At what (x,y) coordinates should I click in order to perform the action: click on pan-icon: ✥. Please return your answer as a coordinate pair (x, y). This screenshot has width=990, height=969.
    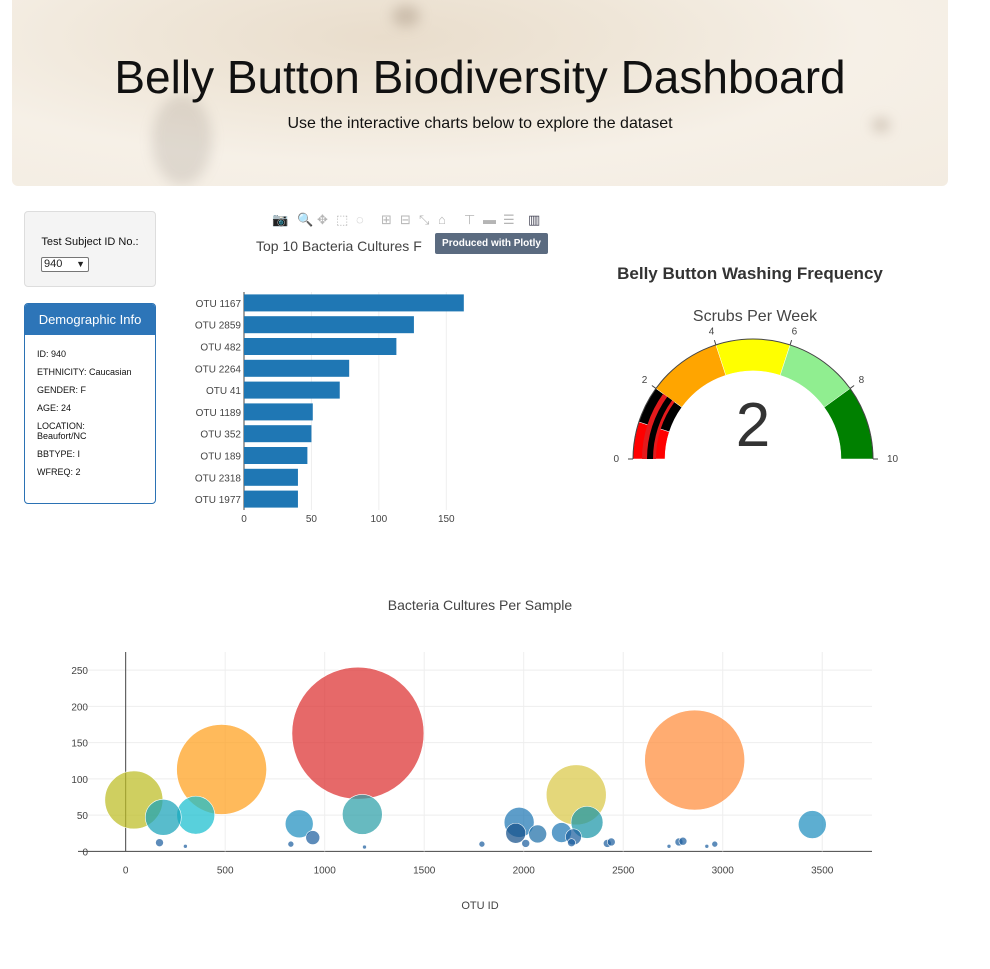
    Looking at the image, I should click on (322, 219).